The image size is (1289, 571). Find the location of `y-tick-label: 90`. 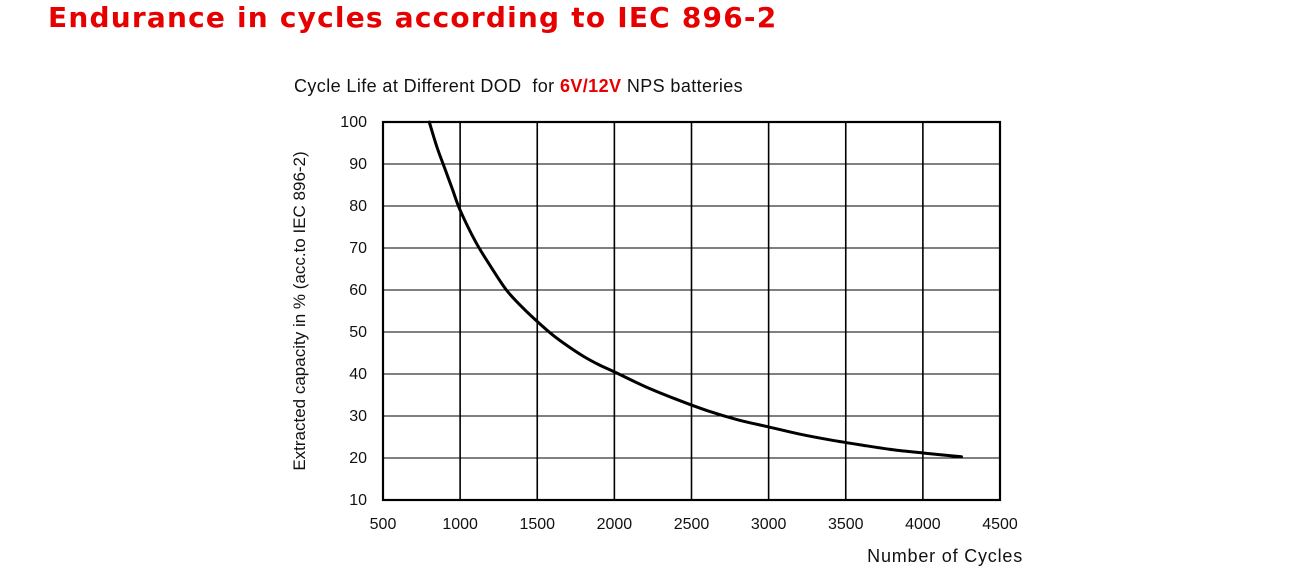

y-tick-label: 90 is located at coordinates (358, 164).